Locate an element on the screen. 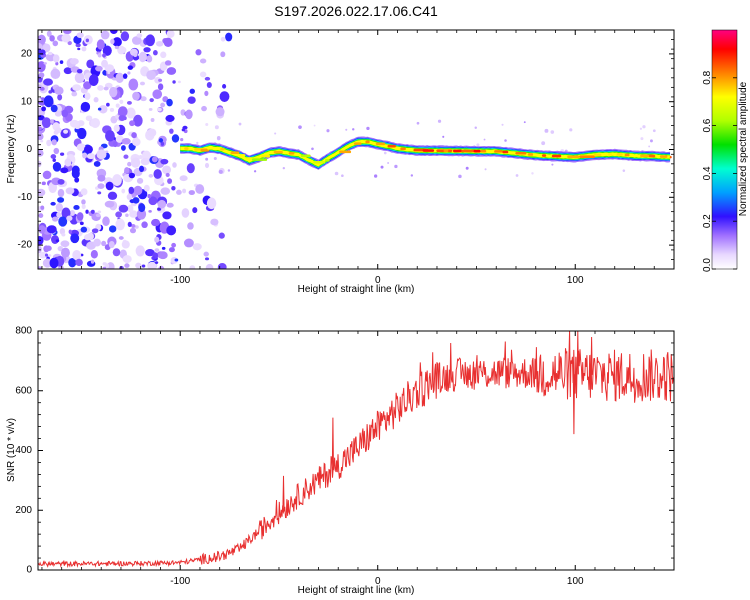 The image size is (750, 600). snr-ylabel: SNR (10 * v/v) is located at coordinates (11, 450).